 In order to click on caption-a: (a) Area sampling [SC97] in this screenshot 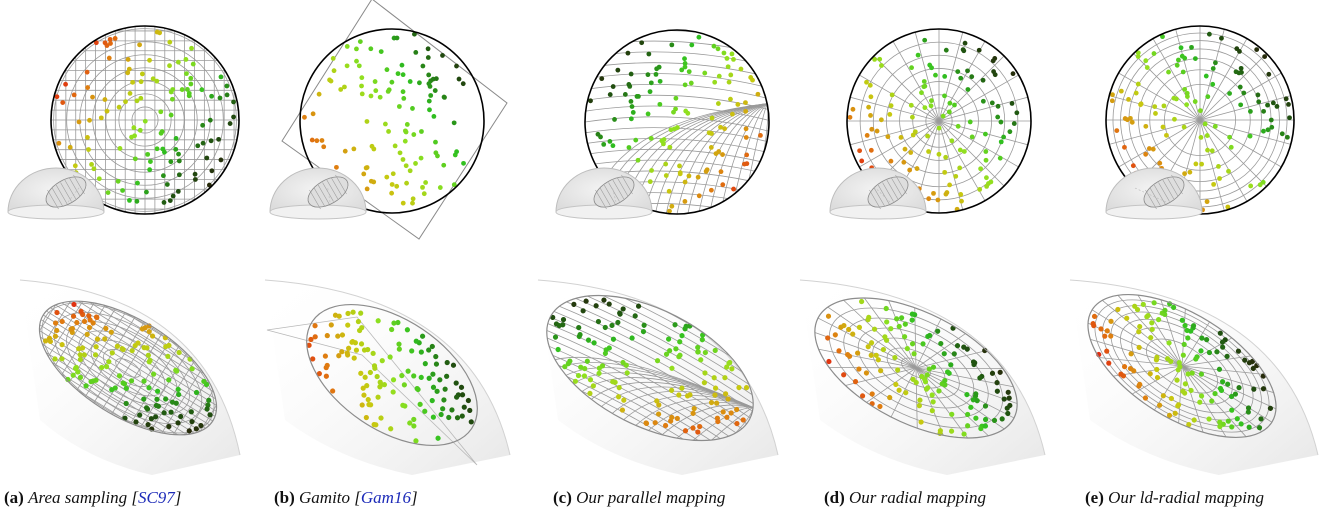, I will do `click(92, 498)`.